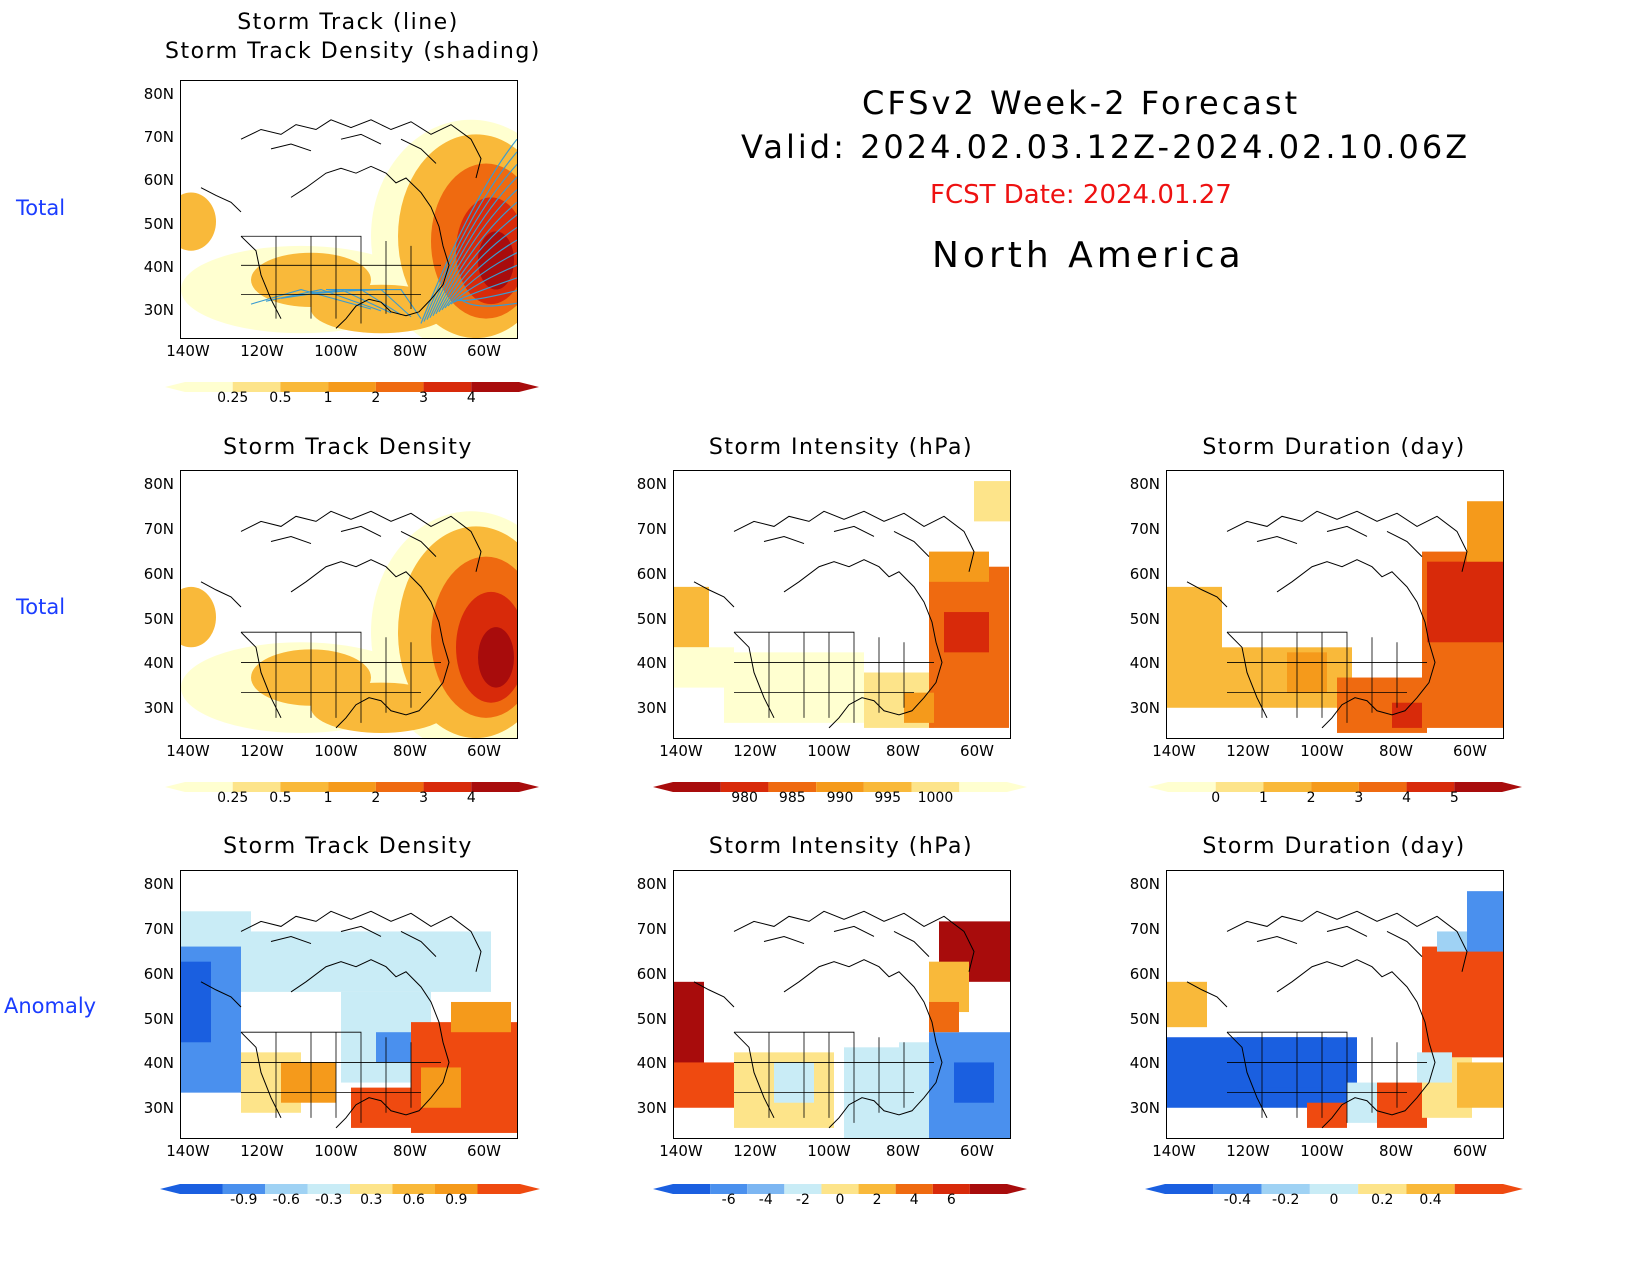 This screenshot has width=1650, height=1275. What do you see at coordinates (244, 1200) in the screenshot?
I see `colorbar-tick-label: -0.9` at bounding box center [244, 1200].